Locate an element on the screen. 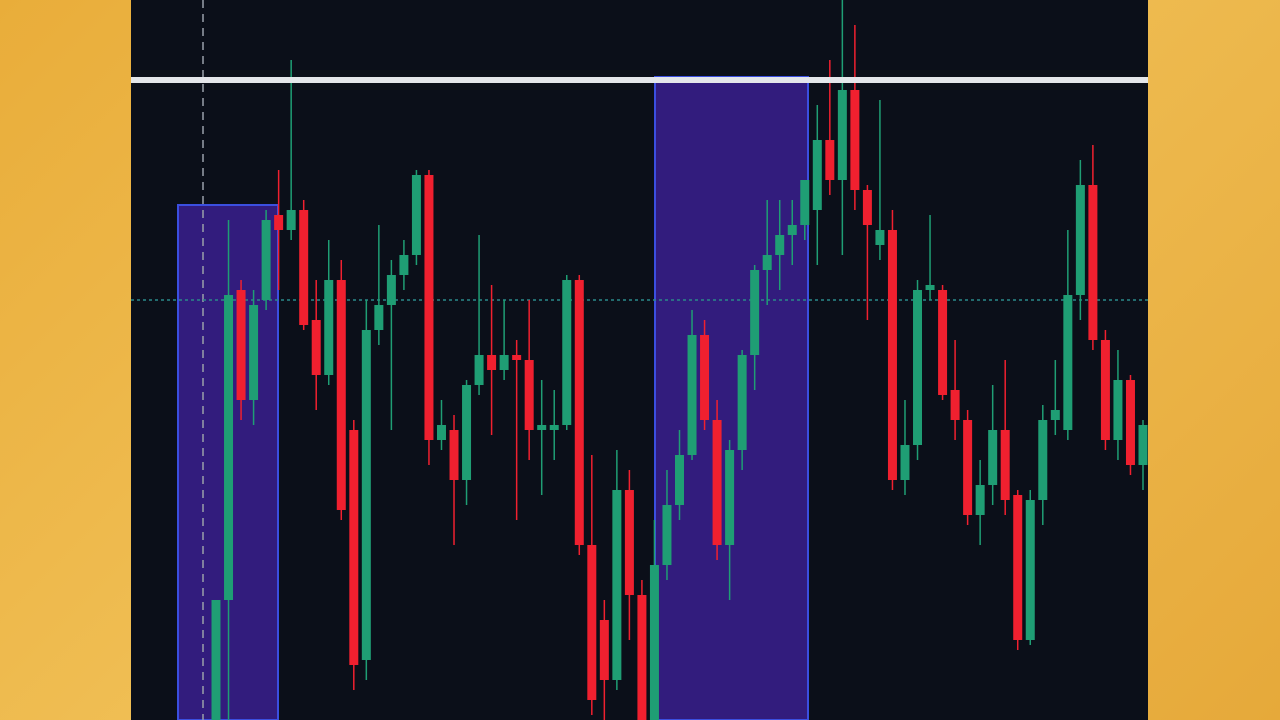 The image size is (1280, 720). range-box is located at coordinates (731, 398).